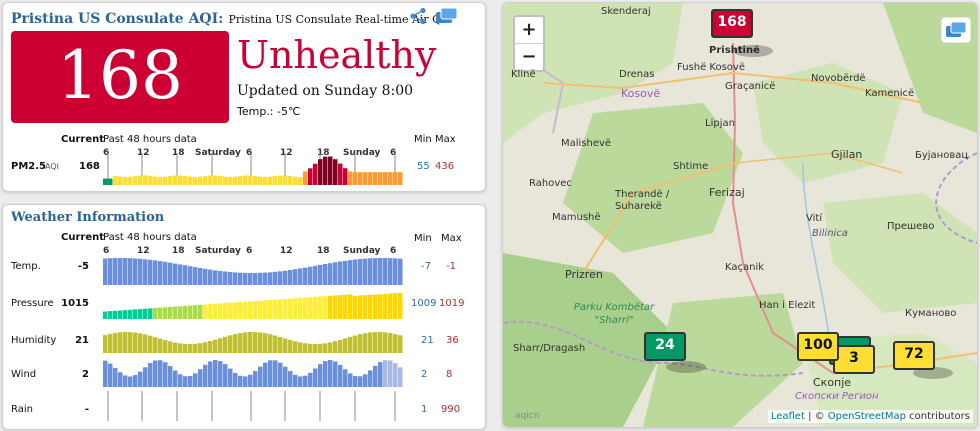 This screenshot has width=980, height=431. What do you see at coordinates (28, 166) in the screenshot?
I see `pm25-label: PM2.5` at bounding box center [28, 166].